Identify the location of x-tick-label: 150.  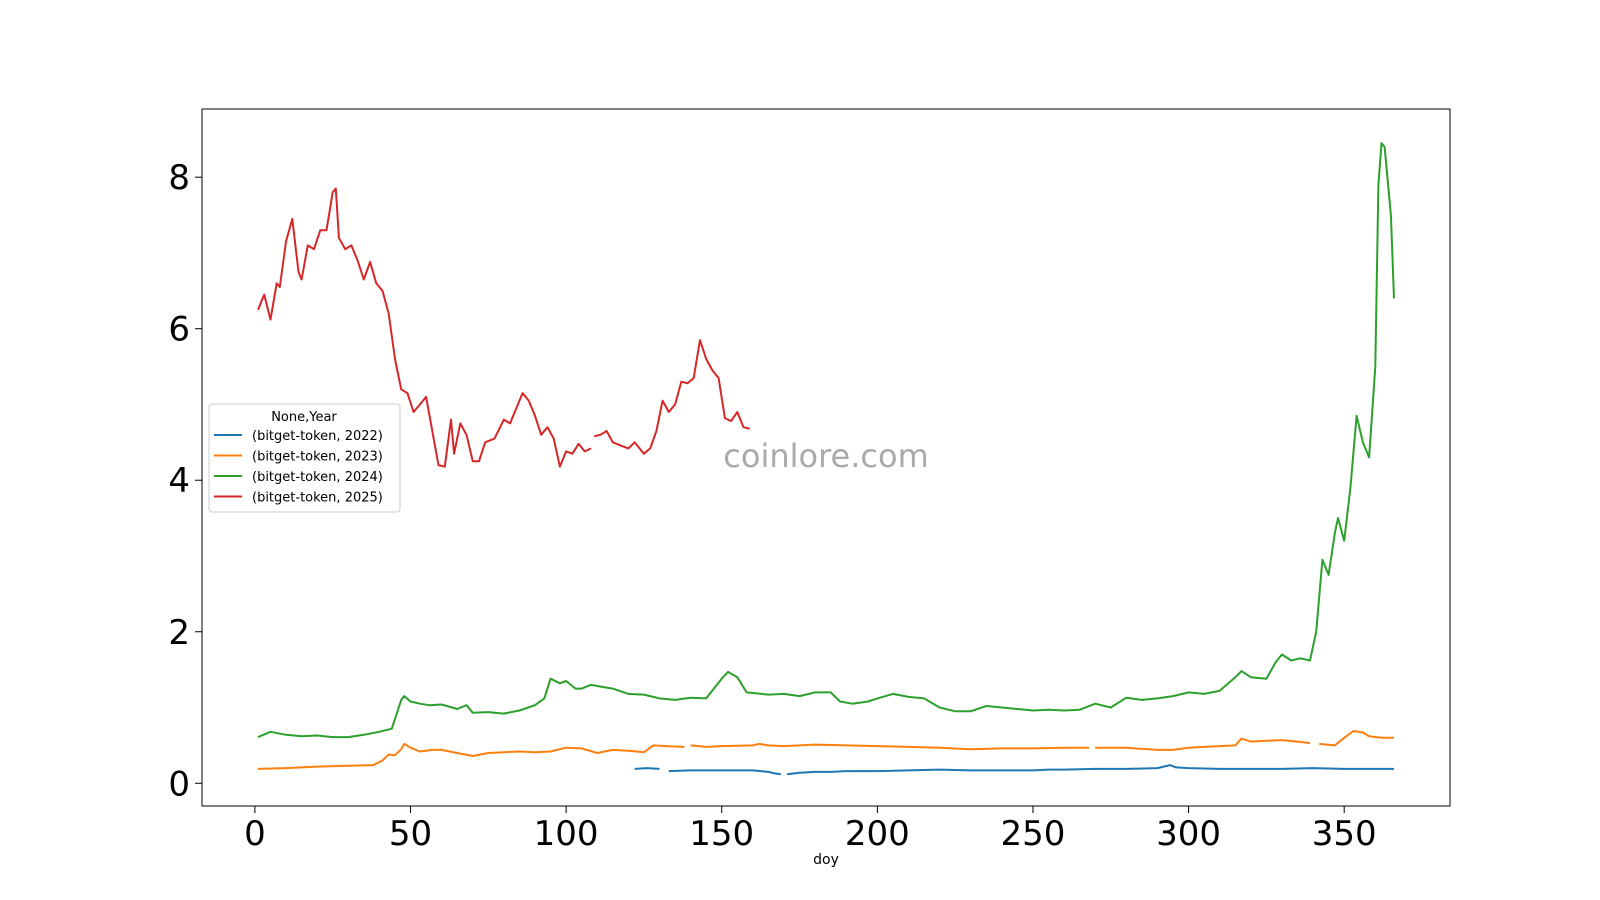
(721, 834).